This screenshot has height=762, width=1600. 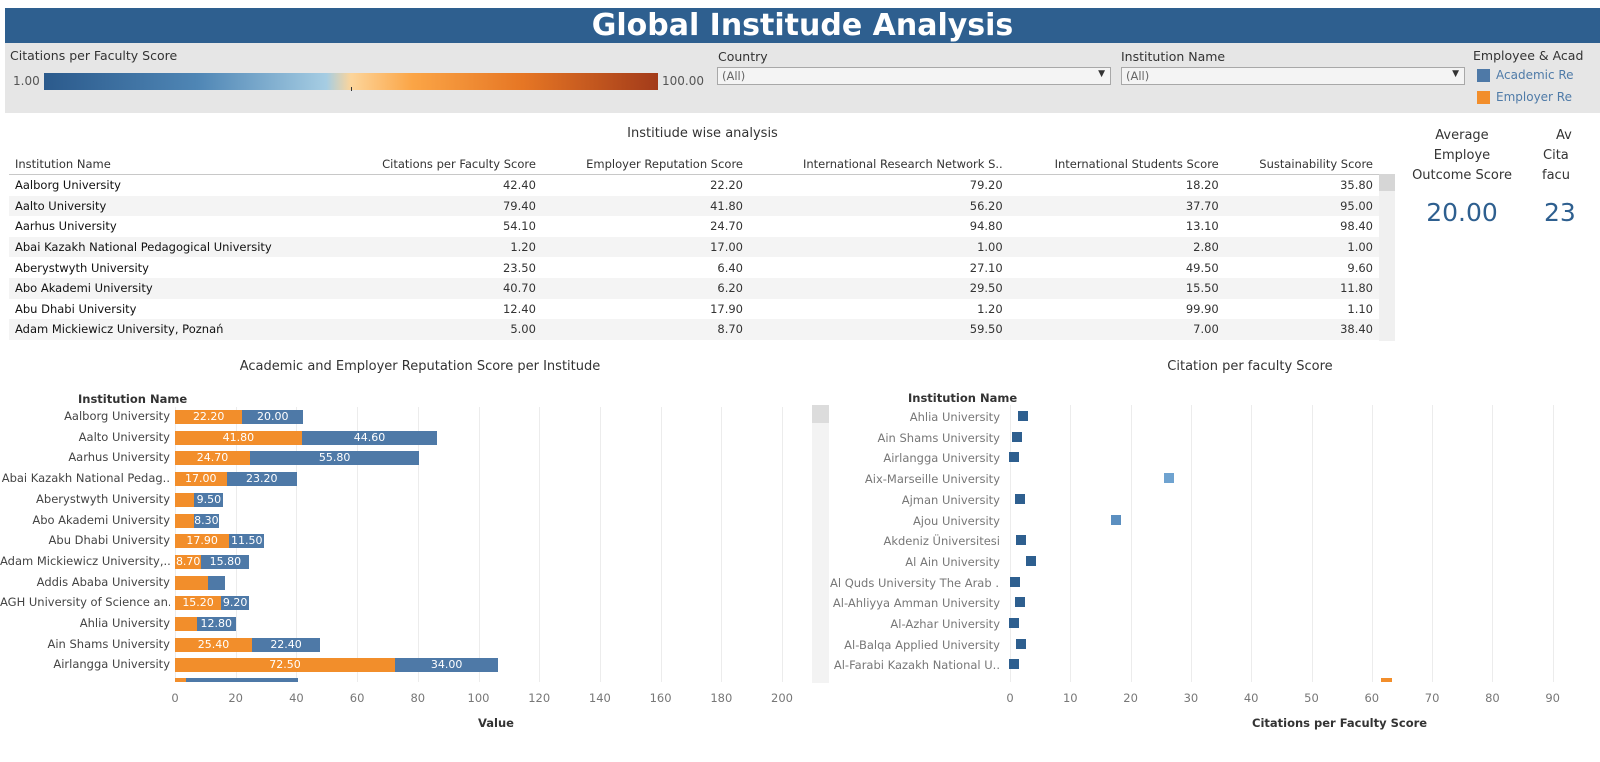 I want to click on table-scrollbar-thumb, so click(x=1387, y=182).